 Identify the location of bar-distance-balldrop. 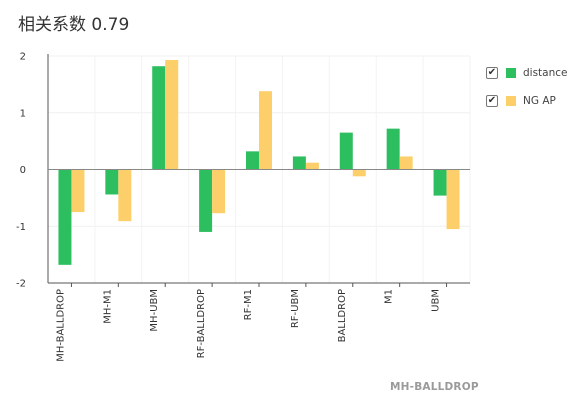
(346, 151).